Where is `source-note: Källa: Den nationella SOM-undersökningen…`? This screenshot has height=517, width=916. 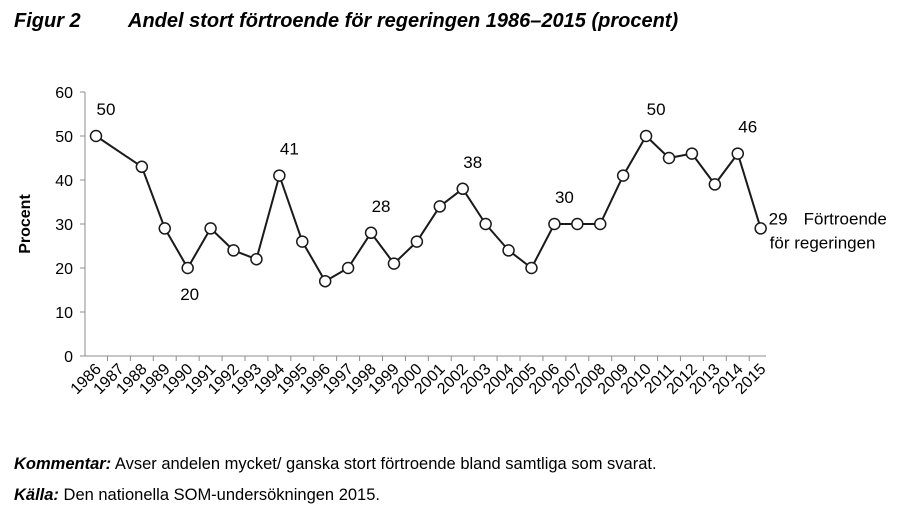
source-note: Källa: Den nationella SOM-undersökningen… is located at coordinates (197, 495).